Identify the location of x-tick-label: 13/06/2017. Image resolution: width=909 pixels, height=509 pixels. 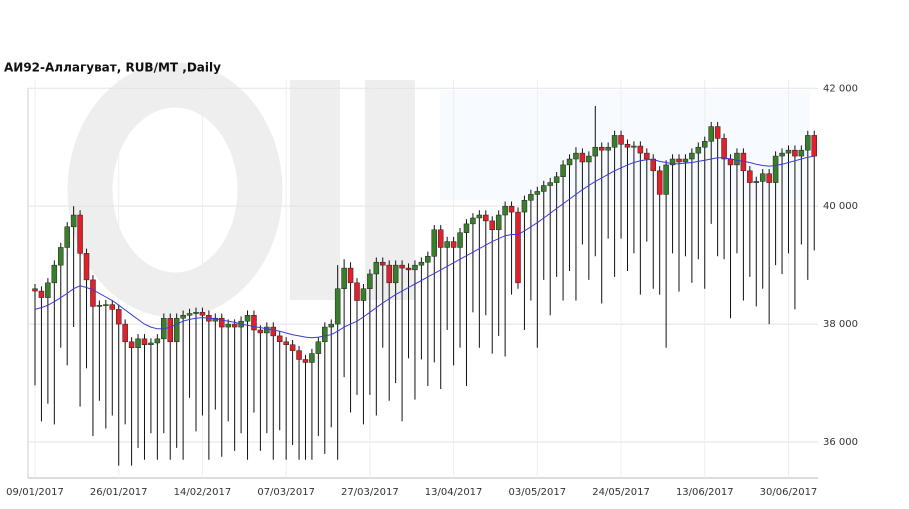
(705, 492).